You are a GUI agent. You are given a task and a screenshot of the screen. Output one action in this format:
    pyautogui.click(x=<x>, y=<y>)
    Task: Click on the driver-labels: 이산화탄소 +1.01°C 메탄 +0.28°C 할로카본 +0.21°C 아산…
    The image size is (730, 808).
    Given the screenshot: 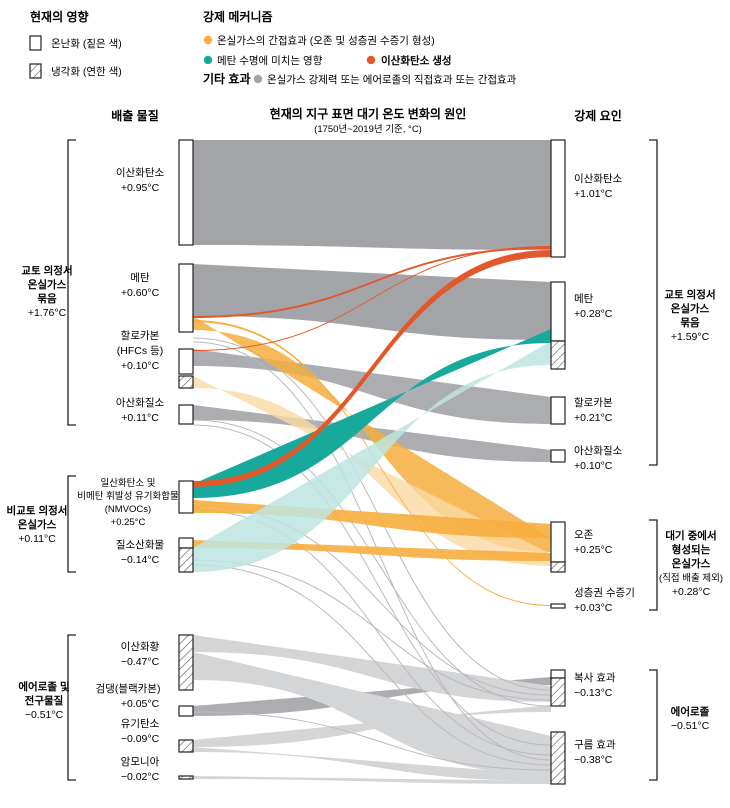 What is the action you would take?
    pyautogui.click(x=604, y=469)
    